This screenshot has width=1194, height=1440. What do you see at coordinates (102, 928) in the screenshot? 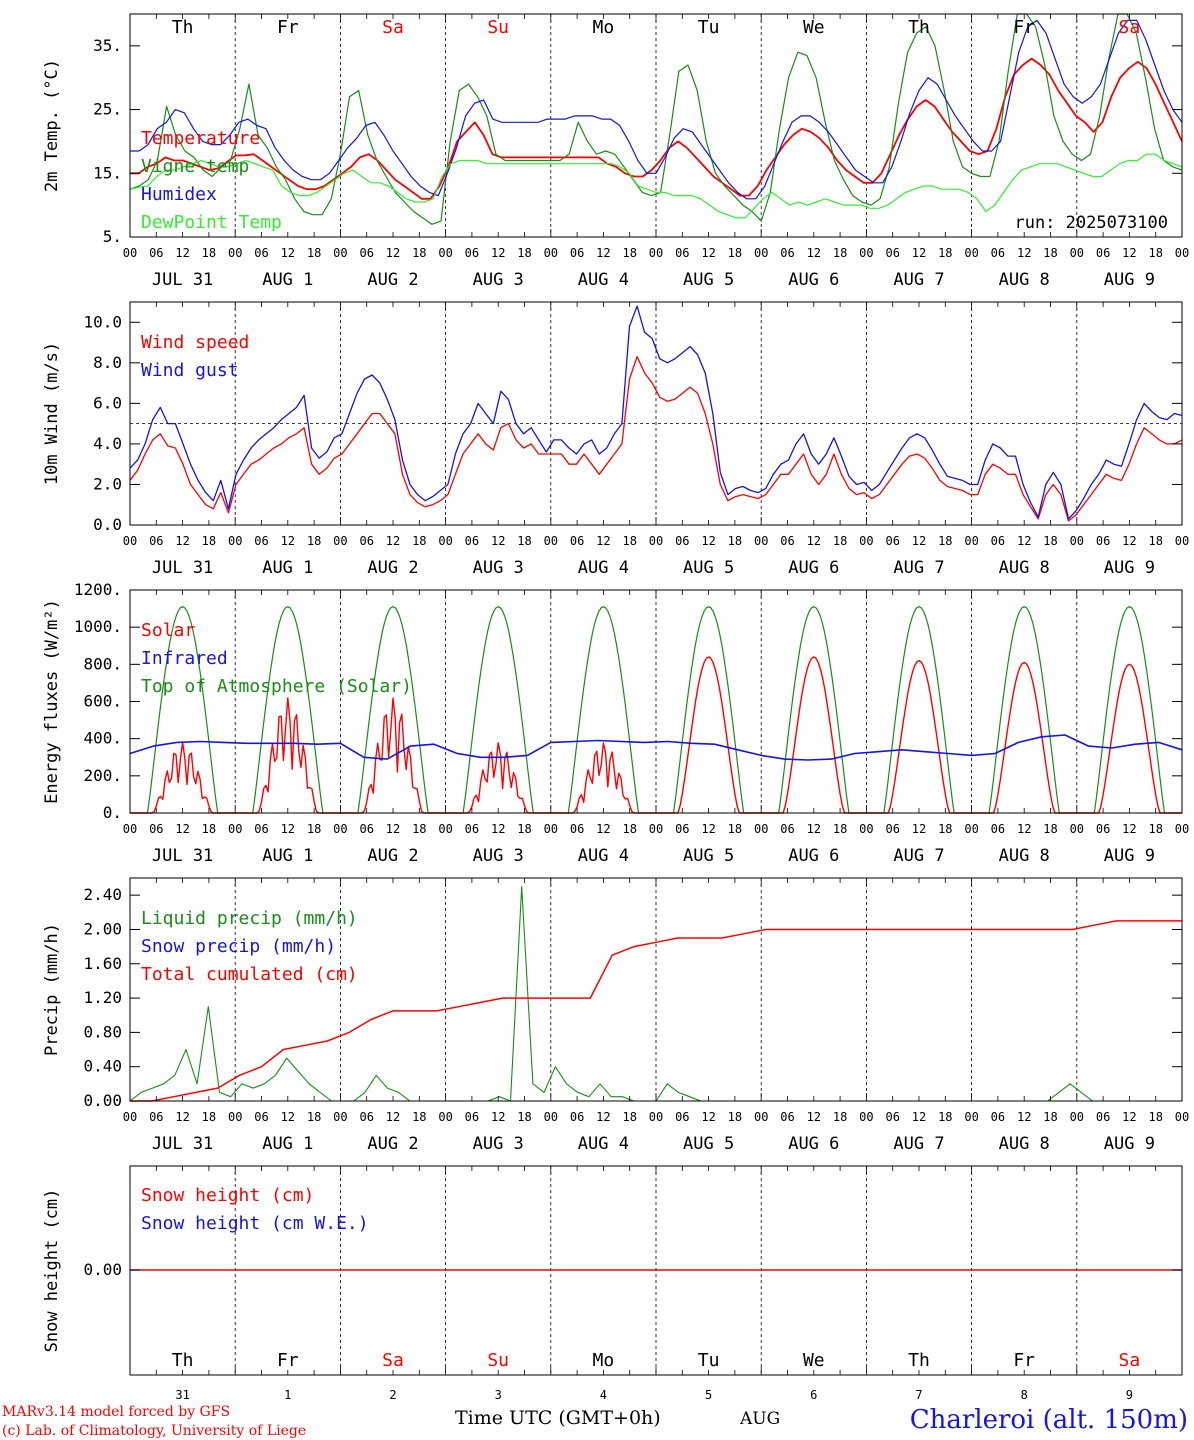
I see `y-tick-label: 2.00` at bounding box center [102, 928].